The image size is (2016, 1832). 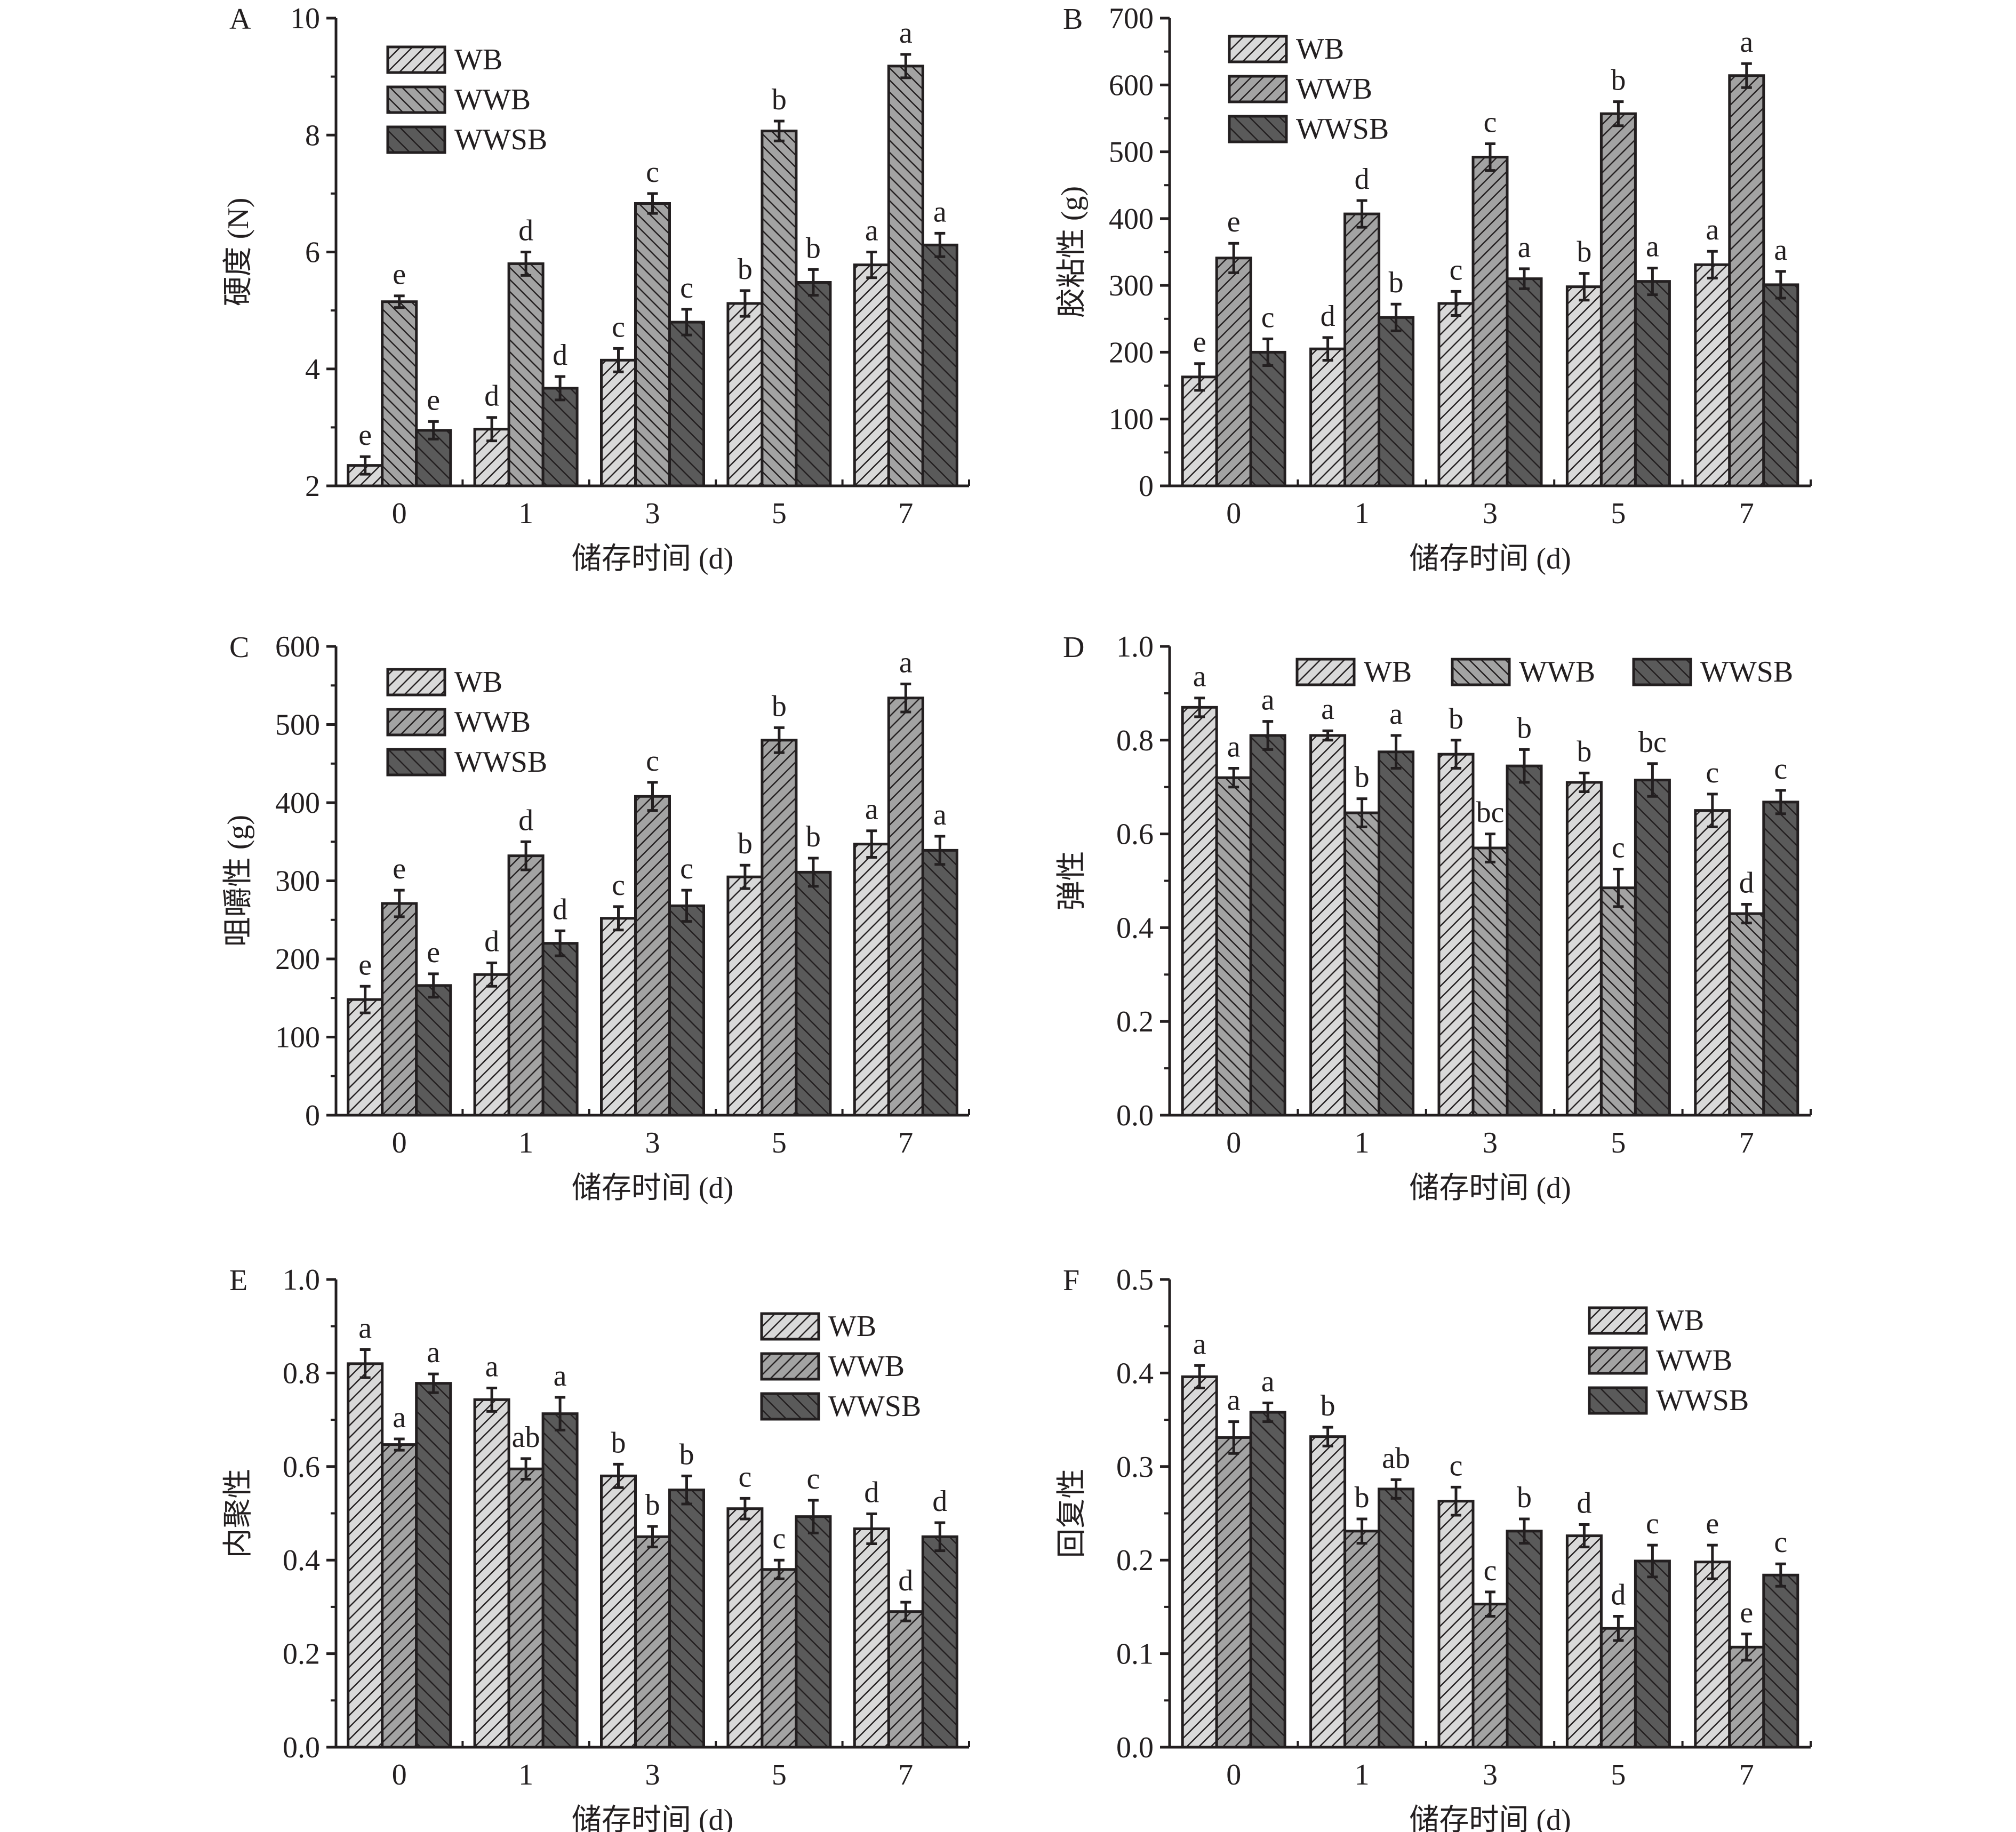 I want to click on y-axis-label: 弹性, so click(x=1072, y=881).